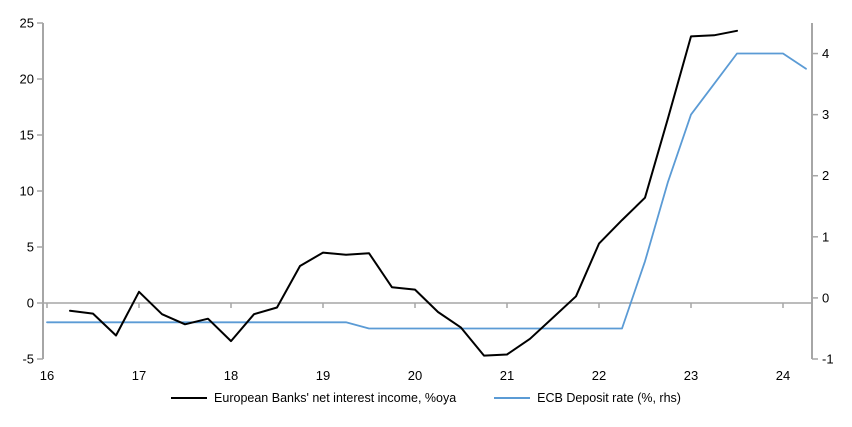  Describe the element at coordinates (828, 359) in the screenshot. I see `right-axis-tick-label: -1` at that location.